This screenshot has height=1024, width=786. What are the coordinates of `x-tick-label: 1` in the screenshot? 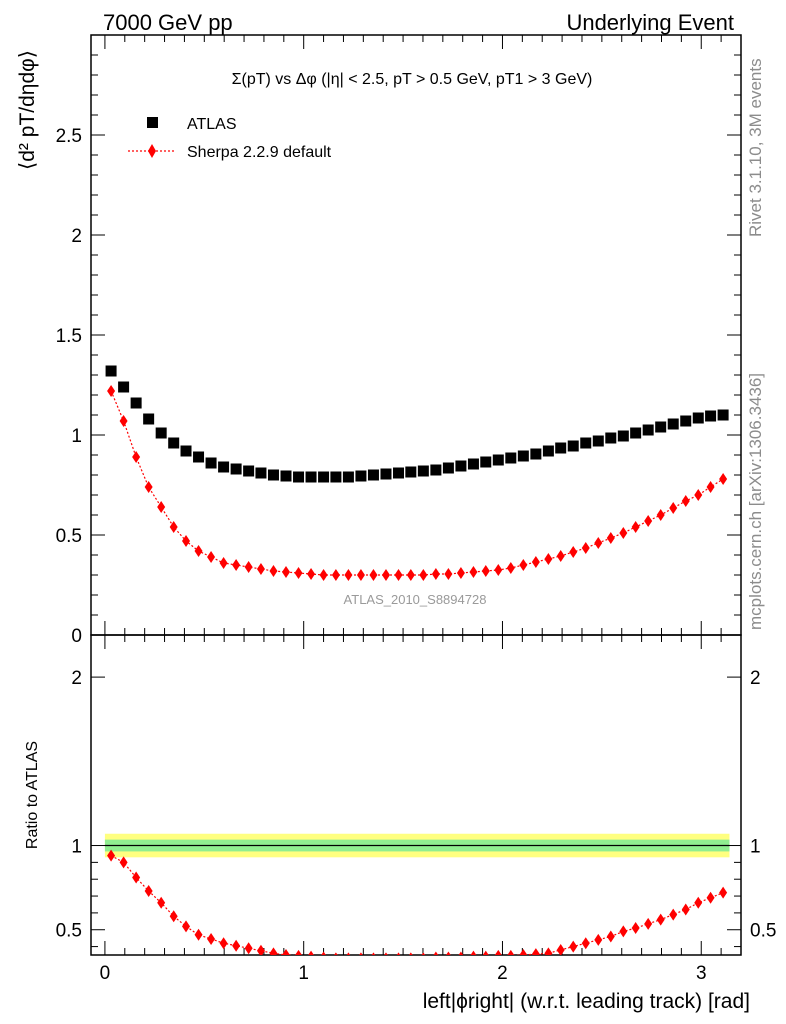 It's located at (303, 973).